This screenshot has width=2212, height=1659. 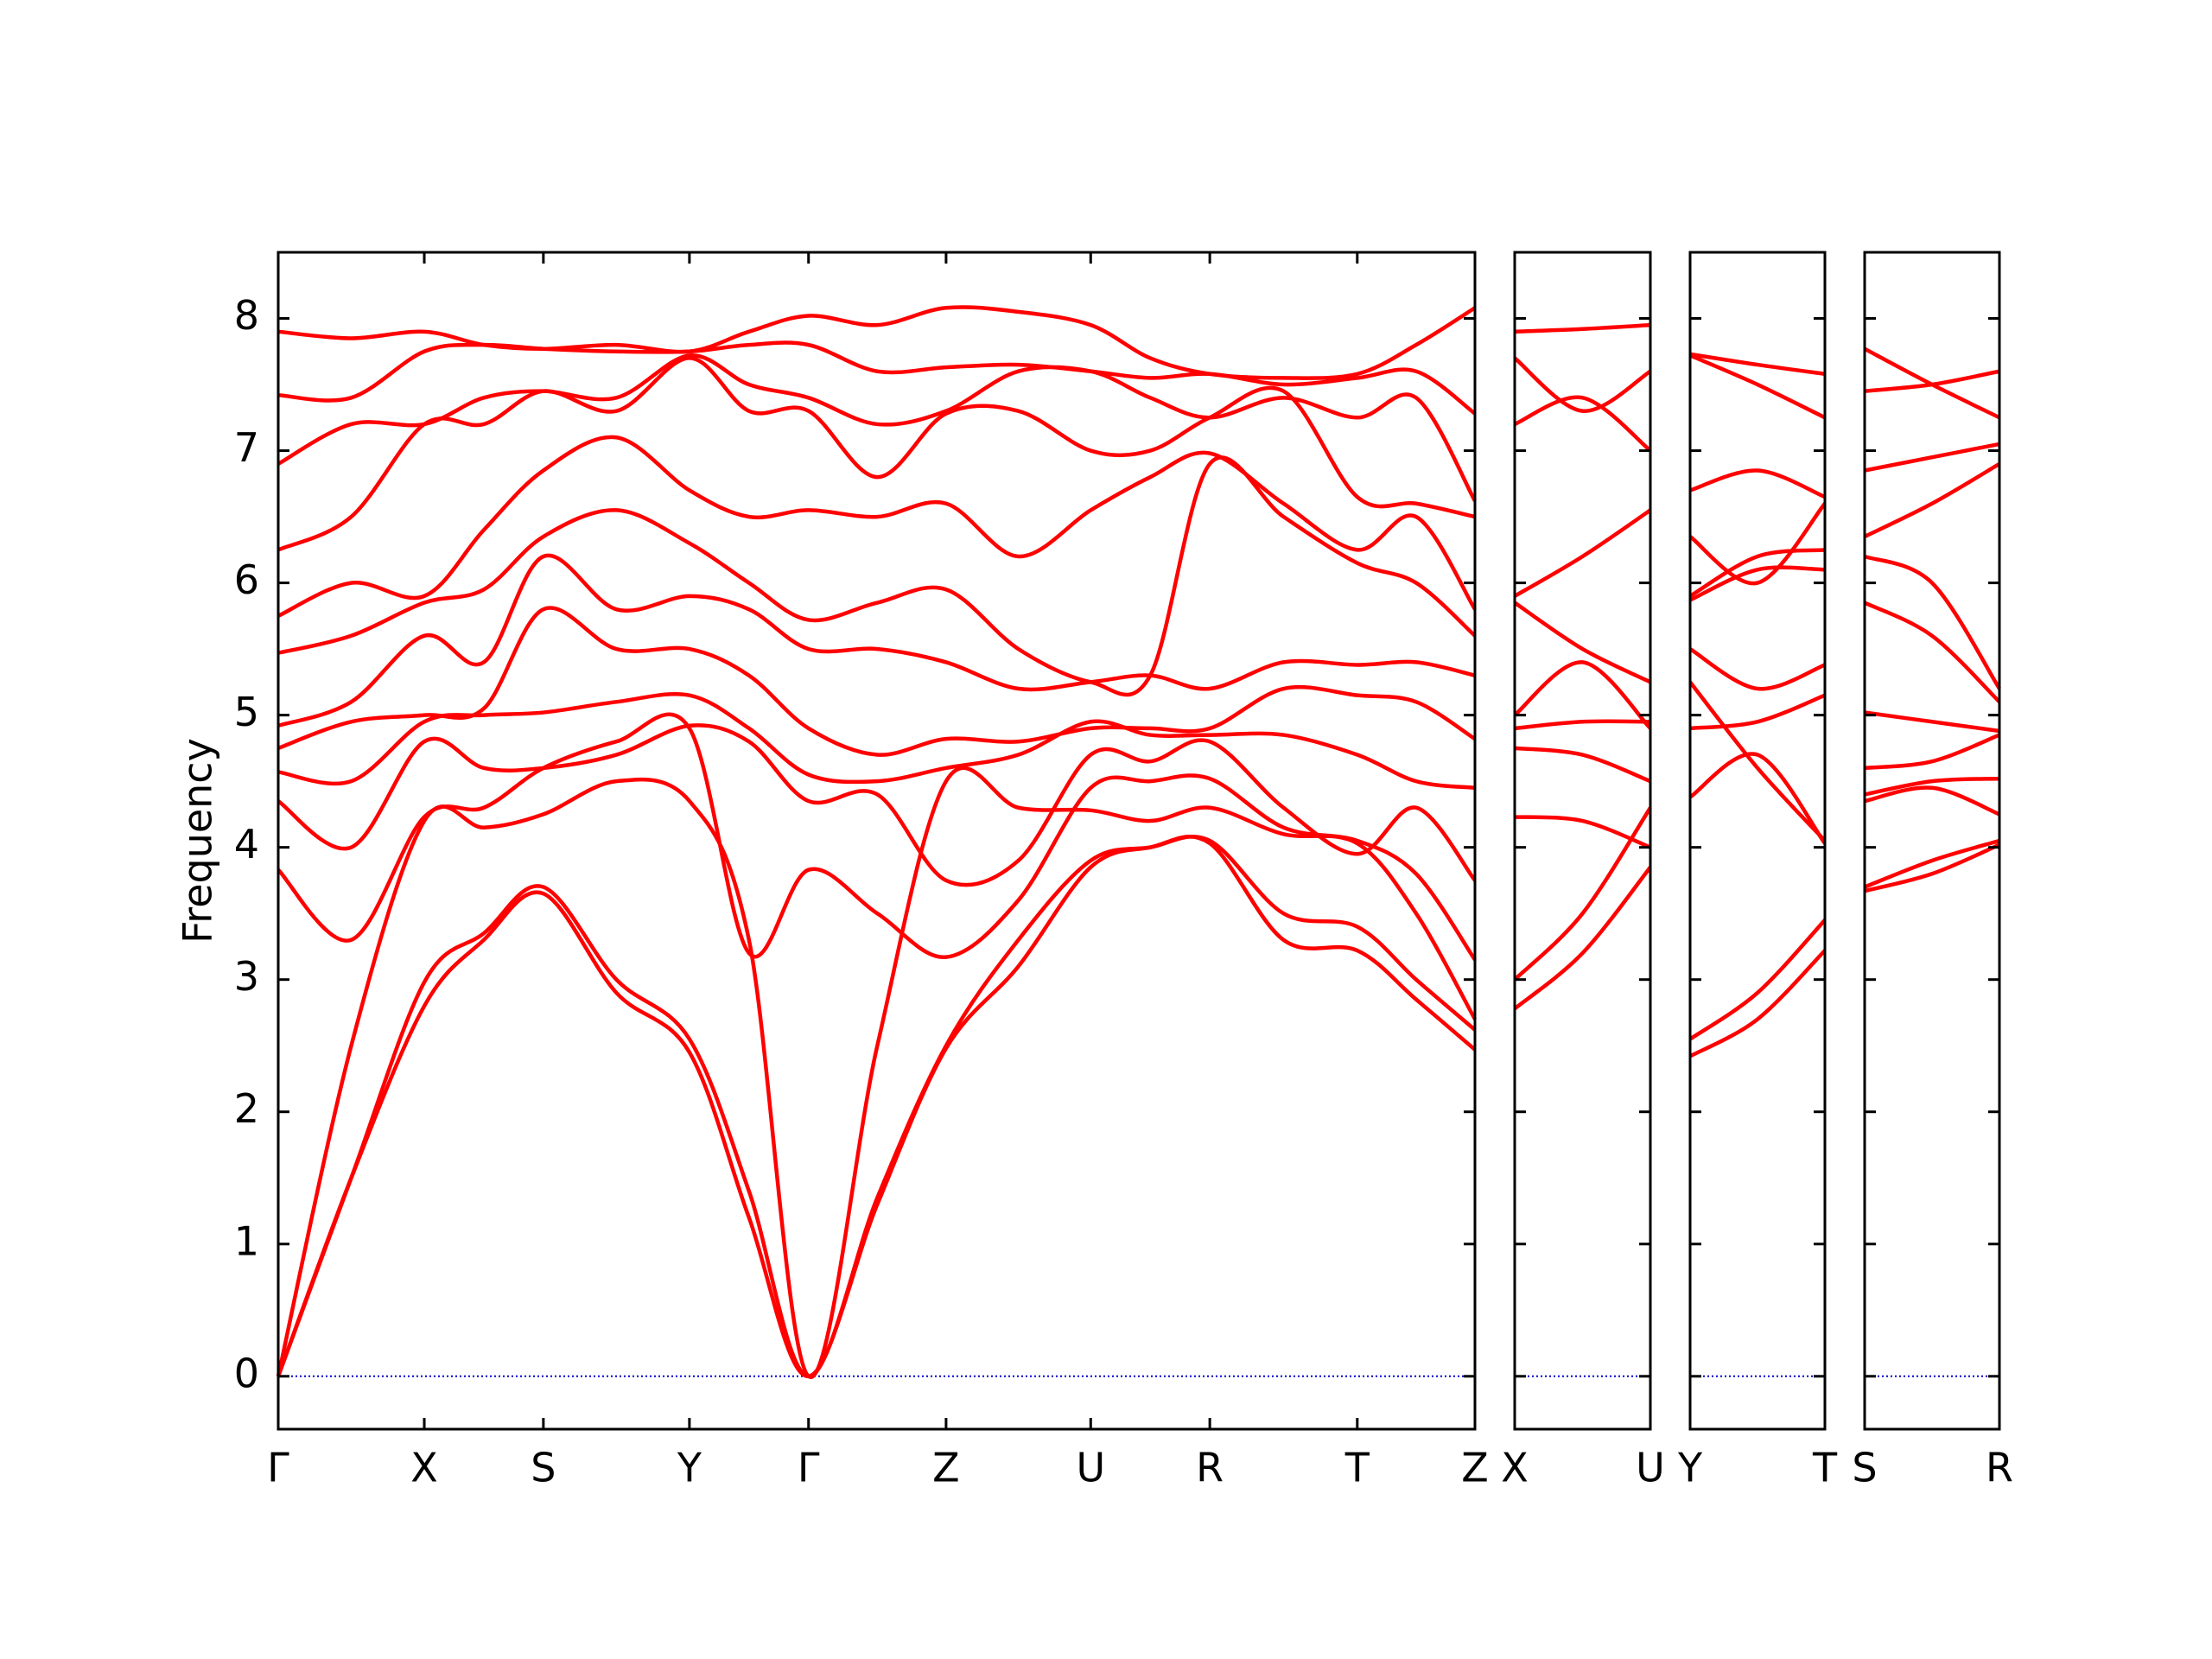 What do you see at coordinates (198, 841) in the screenshot?
I see `y-axis-label: Frequency` at bounding box center [198, 841].